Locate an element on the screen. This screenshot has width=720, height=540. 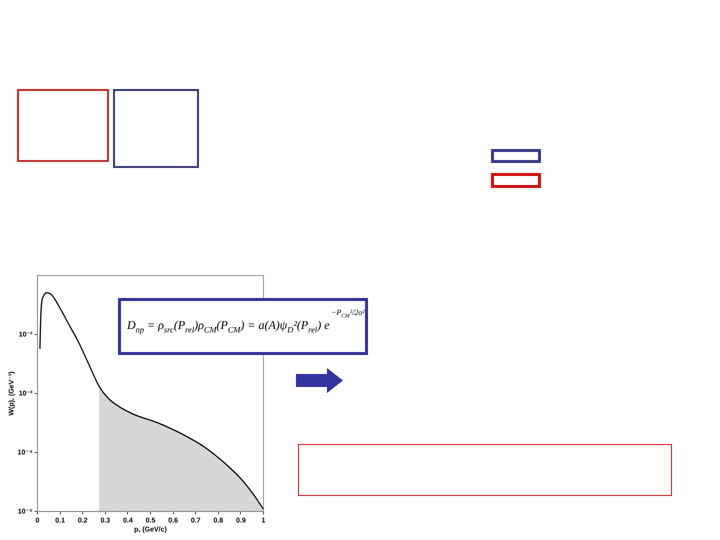
text: −P$_{CM}$²/2σ² is located at coordinates (348, 314).